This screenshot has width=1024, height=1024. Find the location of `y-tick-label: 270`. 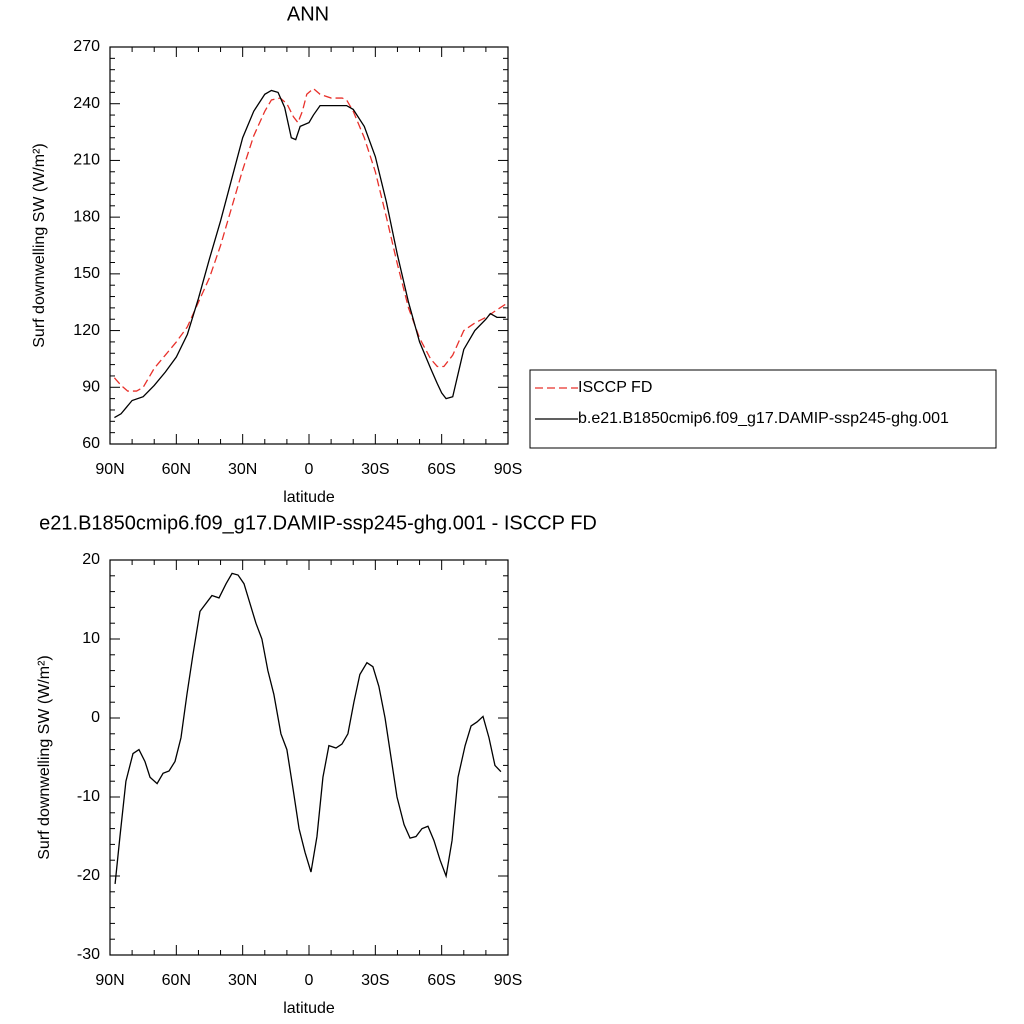

y-tick-label: 270 is located at coordinates (86, 46).